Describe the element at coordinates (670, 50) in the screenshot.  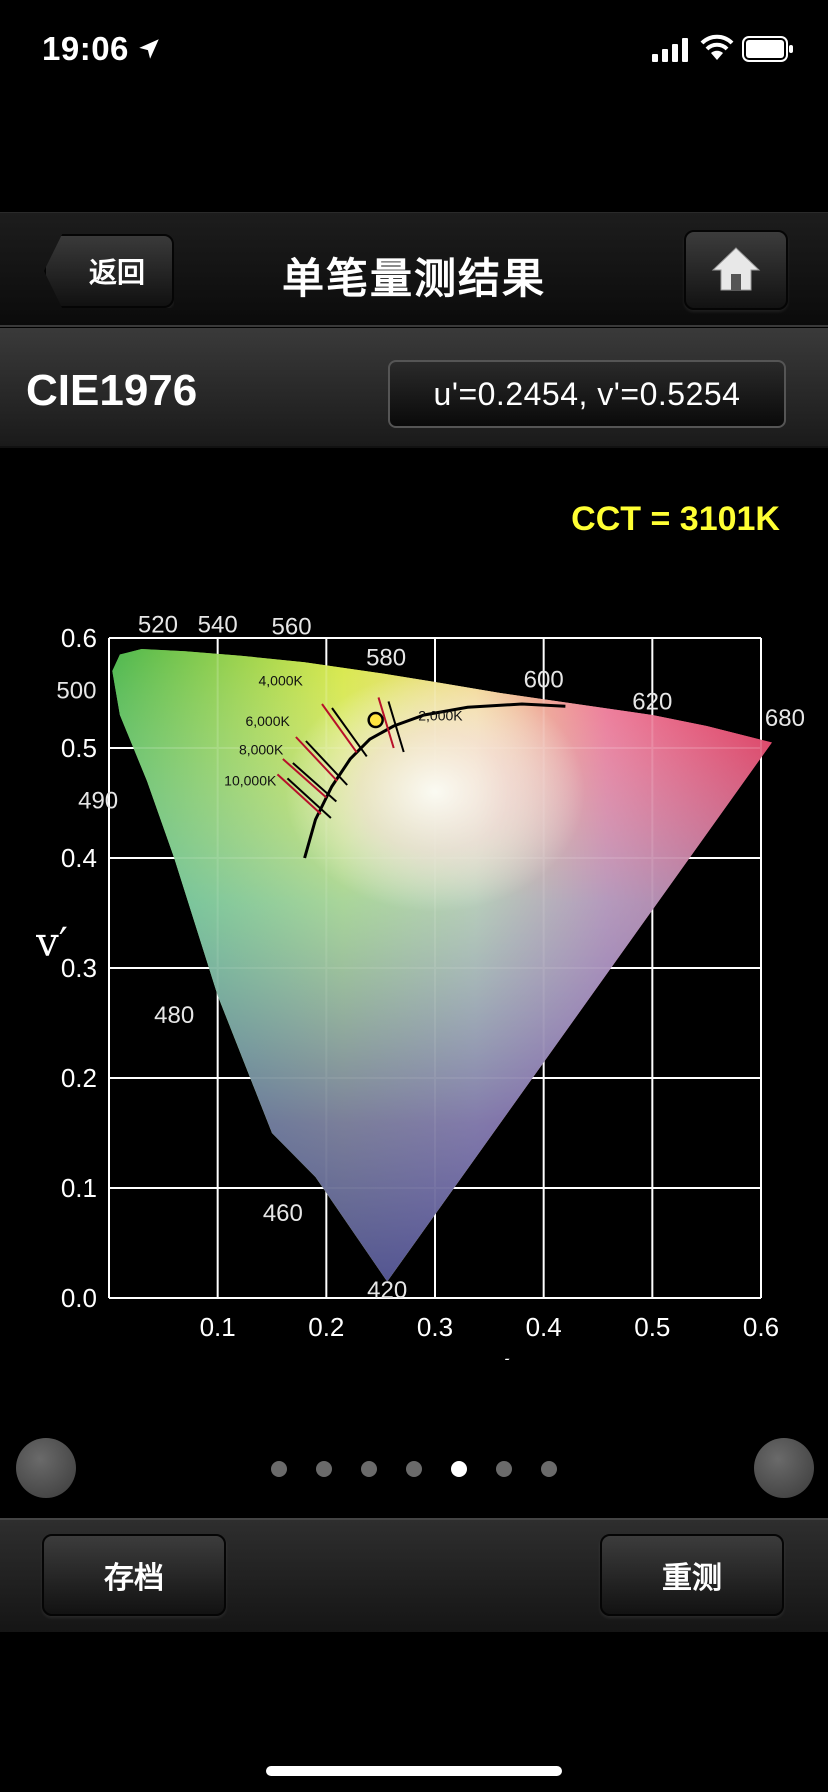
I see `cellular-signal-icon` at that location.